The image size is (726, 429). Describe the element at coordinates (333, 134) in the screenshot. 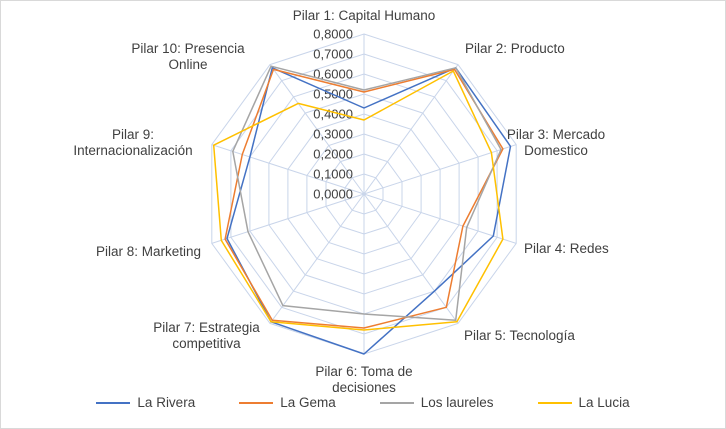

I see `radial-tick-label: 0,3000` at that location.